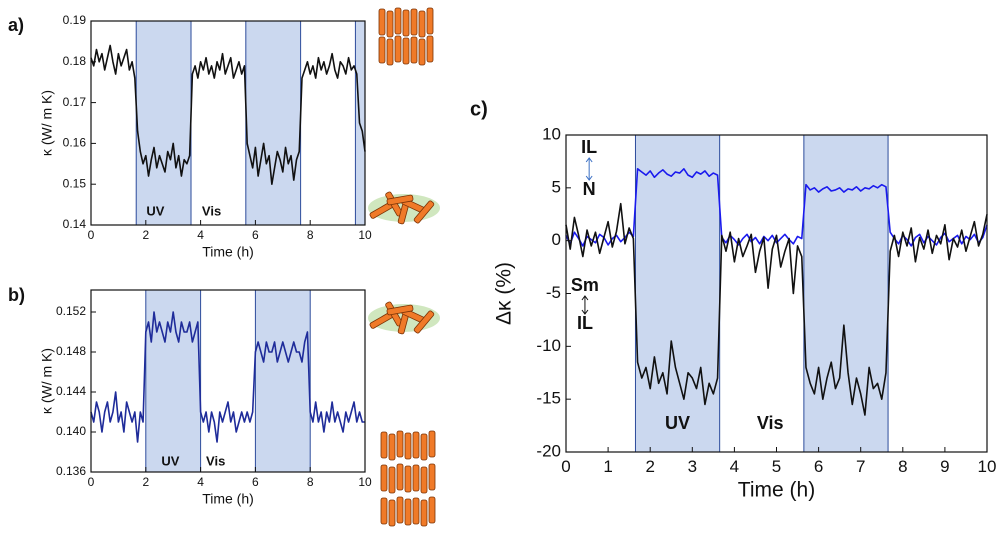 The image size is (1001, 548). Describe the element at coordinates (692, 466) in the screenshot. I see `x-tick-label: 3` at that location.